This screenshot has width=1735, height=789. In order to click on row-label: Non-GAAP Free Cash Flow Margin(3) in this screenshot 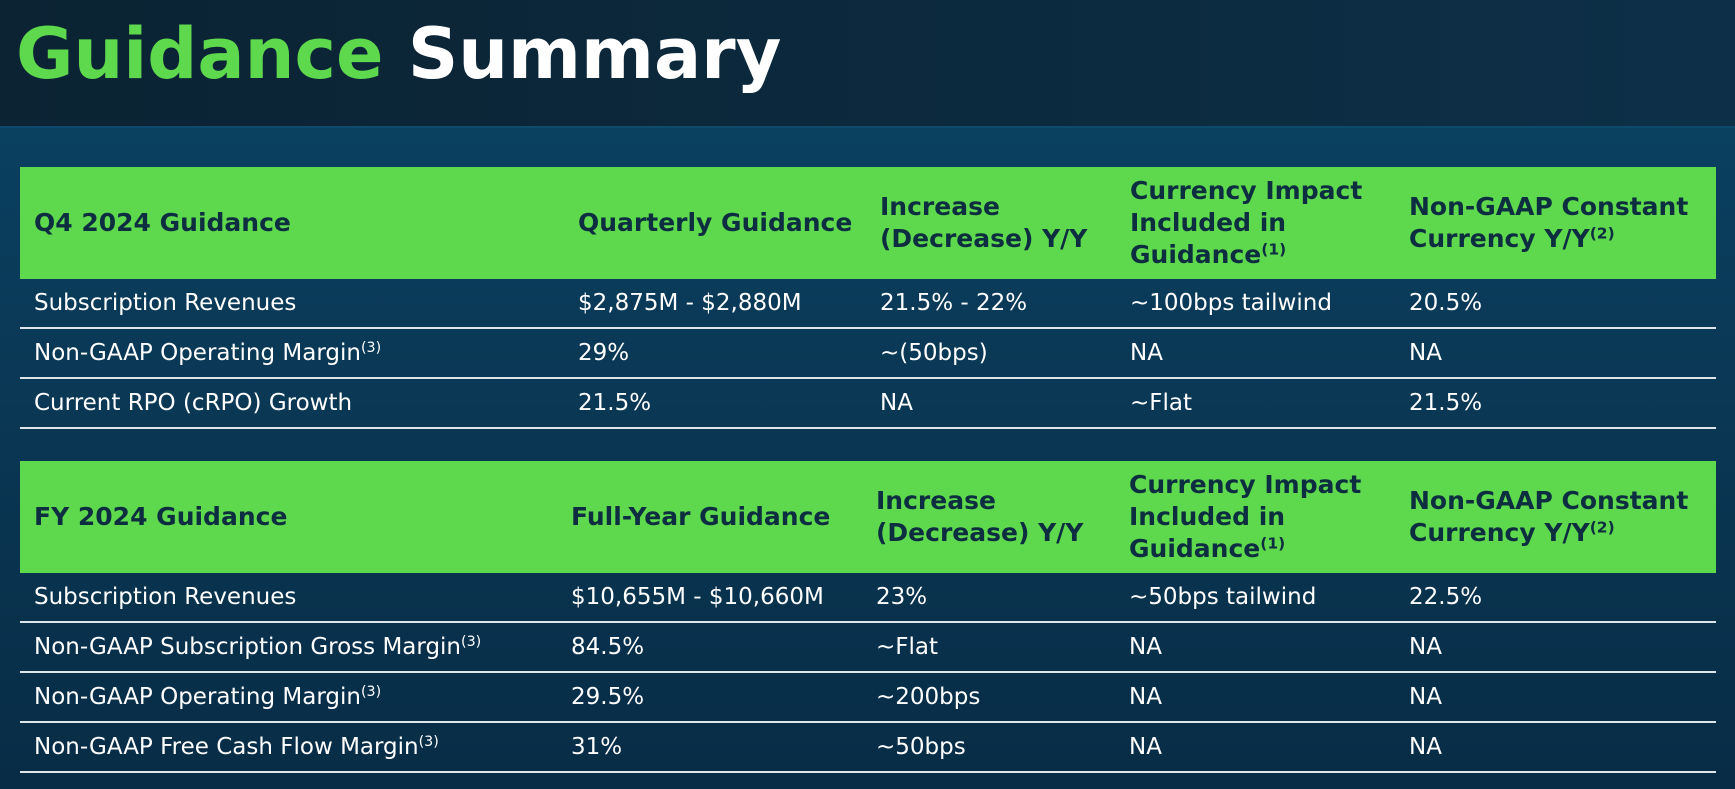, I will do `click(288, 747)`.